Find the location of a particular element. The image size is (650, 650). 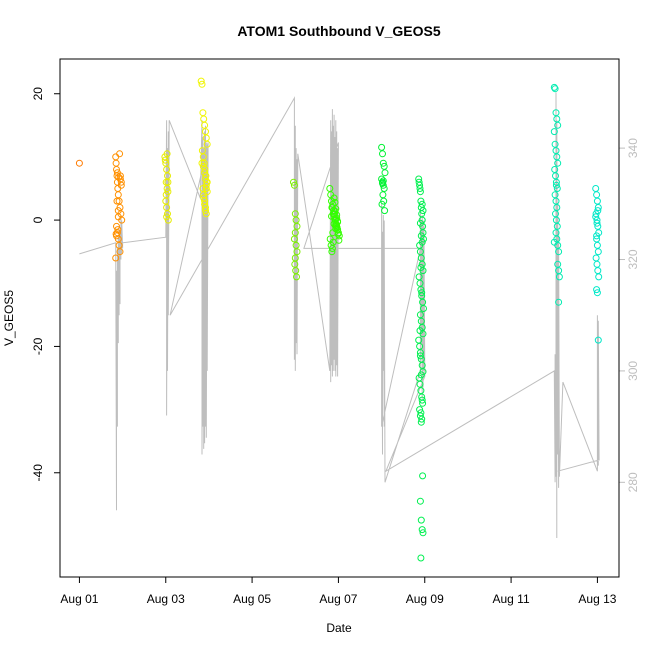

x-tick-label: Aug 09 is located at coordinates (425, 599).